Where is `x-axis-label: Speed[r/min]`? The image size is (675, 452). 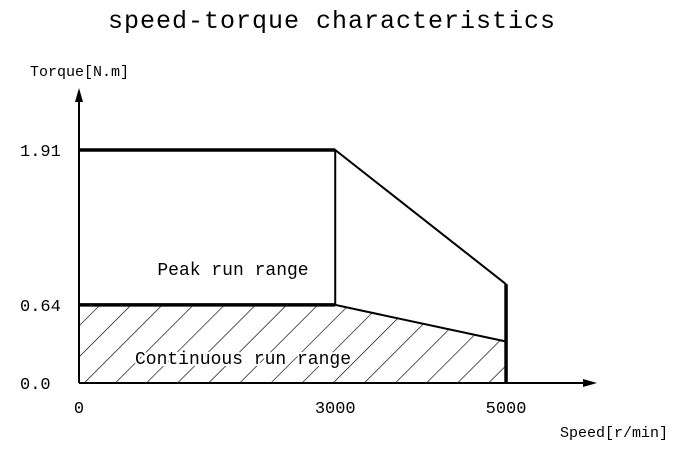 x-axis-label: Speed[r/min] is located at coordinates (614, 433).